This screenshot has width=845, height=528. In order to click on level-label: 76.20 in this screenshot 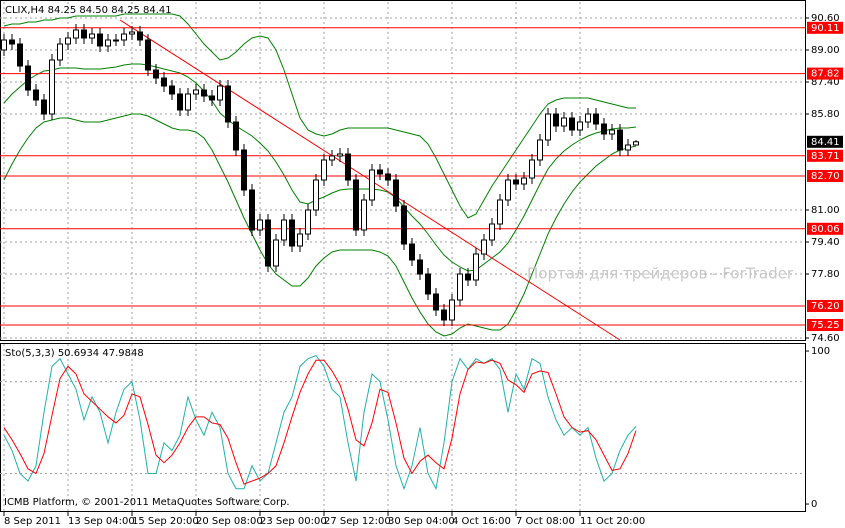, I will do `click(825, 306)`.